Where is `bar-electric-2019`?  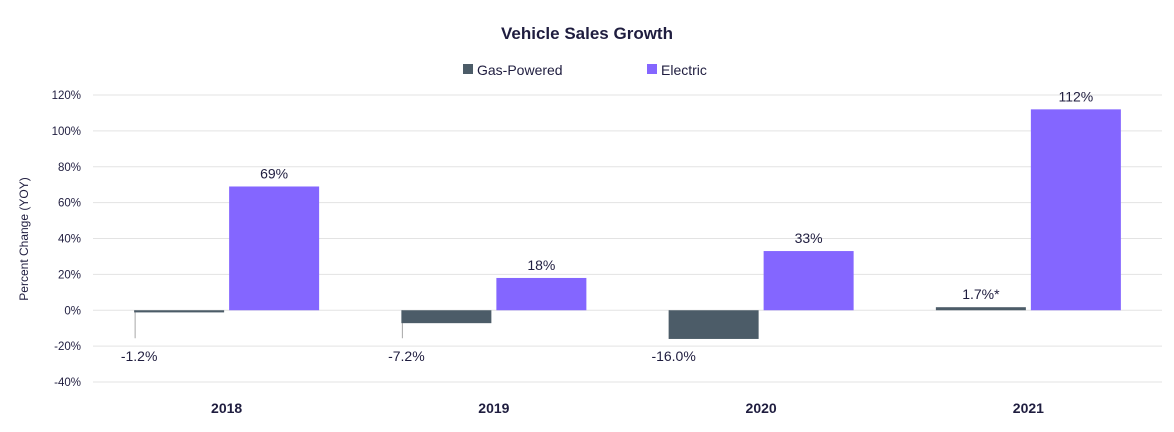
bar-electric-2019 is located at coordinates (541, 294).